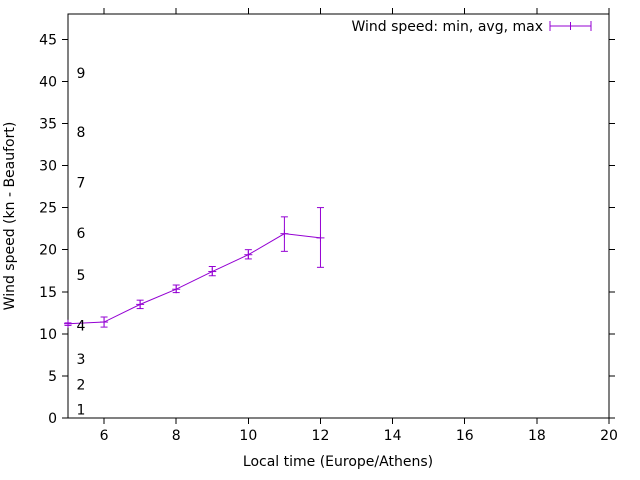 The height and width of the screenshot is (480, 640). I want to click on y-tick-label: 10, so click(48, 335).